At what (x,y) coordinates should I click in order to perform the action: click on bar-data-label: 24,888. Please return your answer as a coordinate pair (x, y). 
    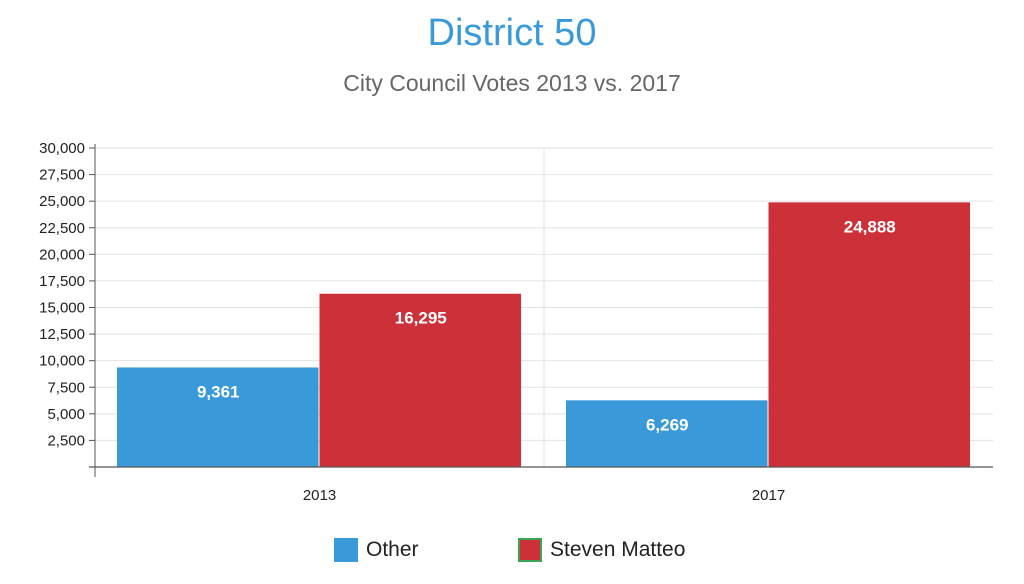
    Looking at the image, I should click on (870, 226).